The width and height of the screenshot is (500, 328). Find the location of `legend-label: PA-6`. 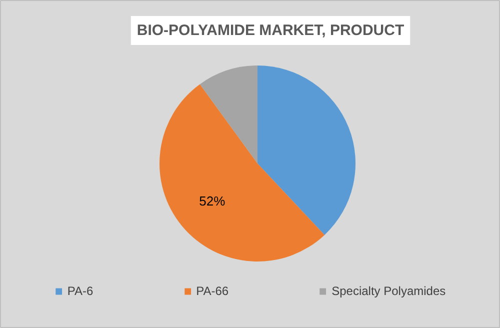

legend-label: PA-6 is located at coordinates (80, 291).